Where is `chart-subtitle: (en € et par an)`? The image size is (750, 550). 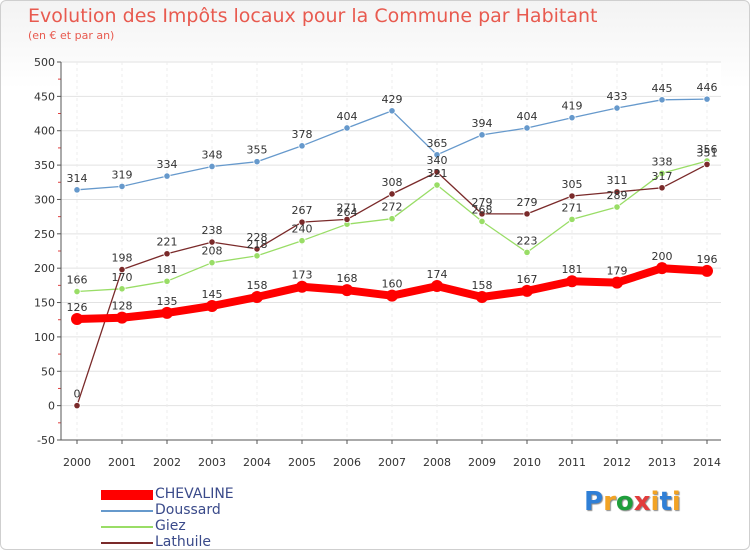
chart-subtitle: (en € et par an) is located at coordinates (71, 35).